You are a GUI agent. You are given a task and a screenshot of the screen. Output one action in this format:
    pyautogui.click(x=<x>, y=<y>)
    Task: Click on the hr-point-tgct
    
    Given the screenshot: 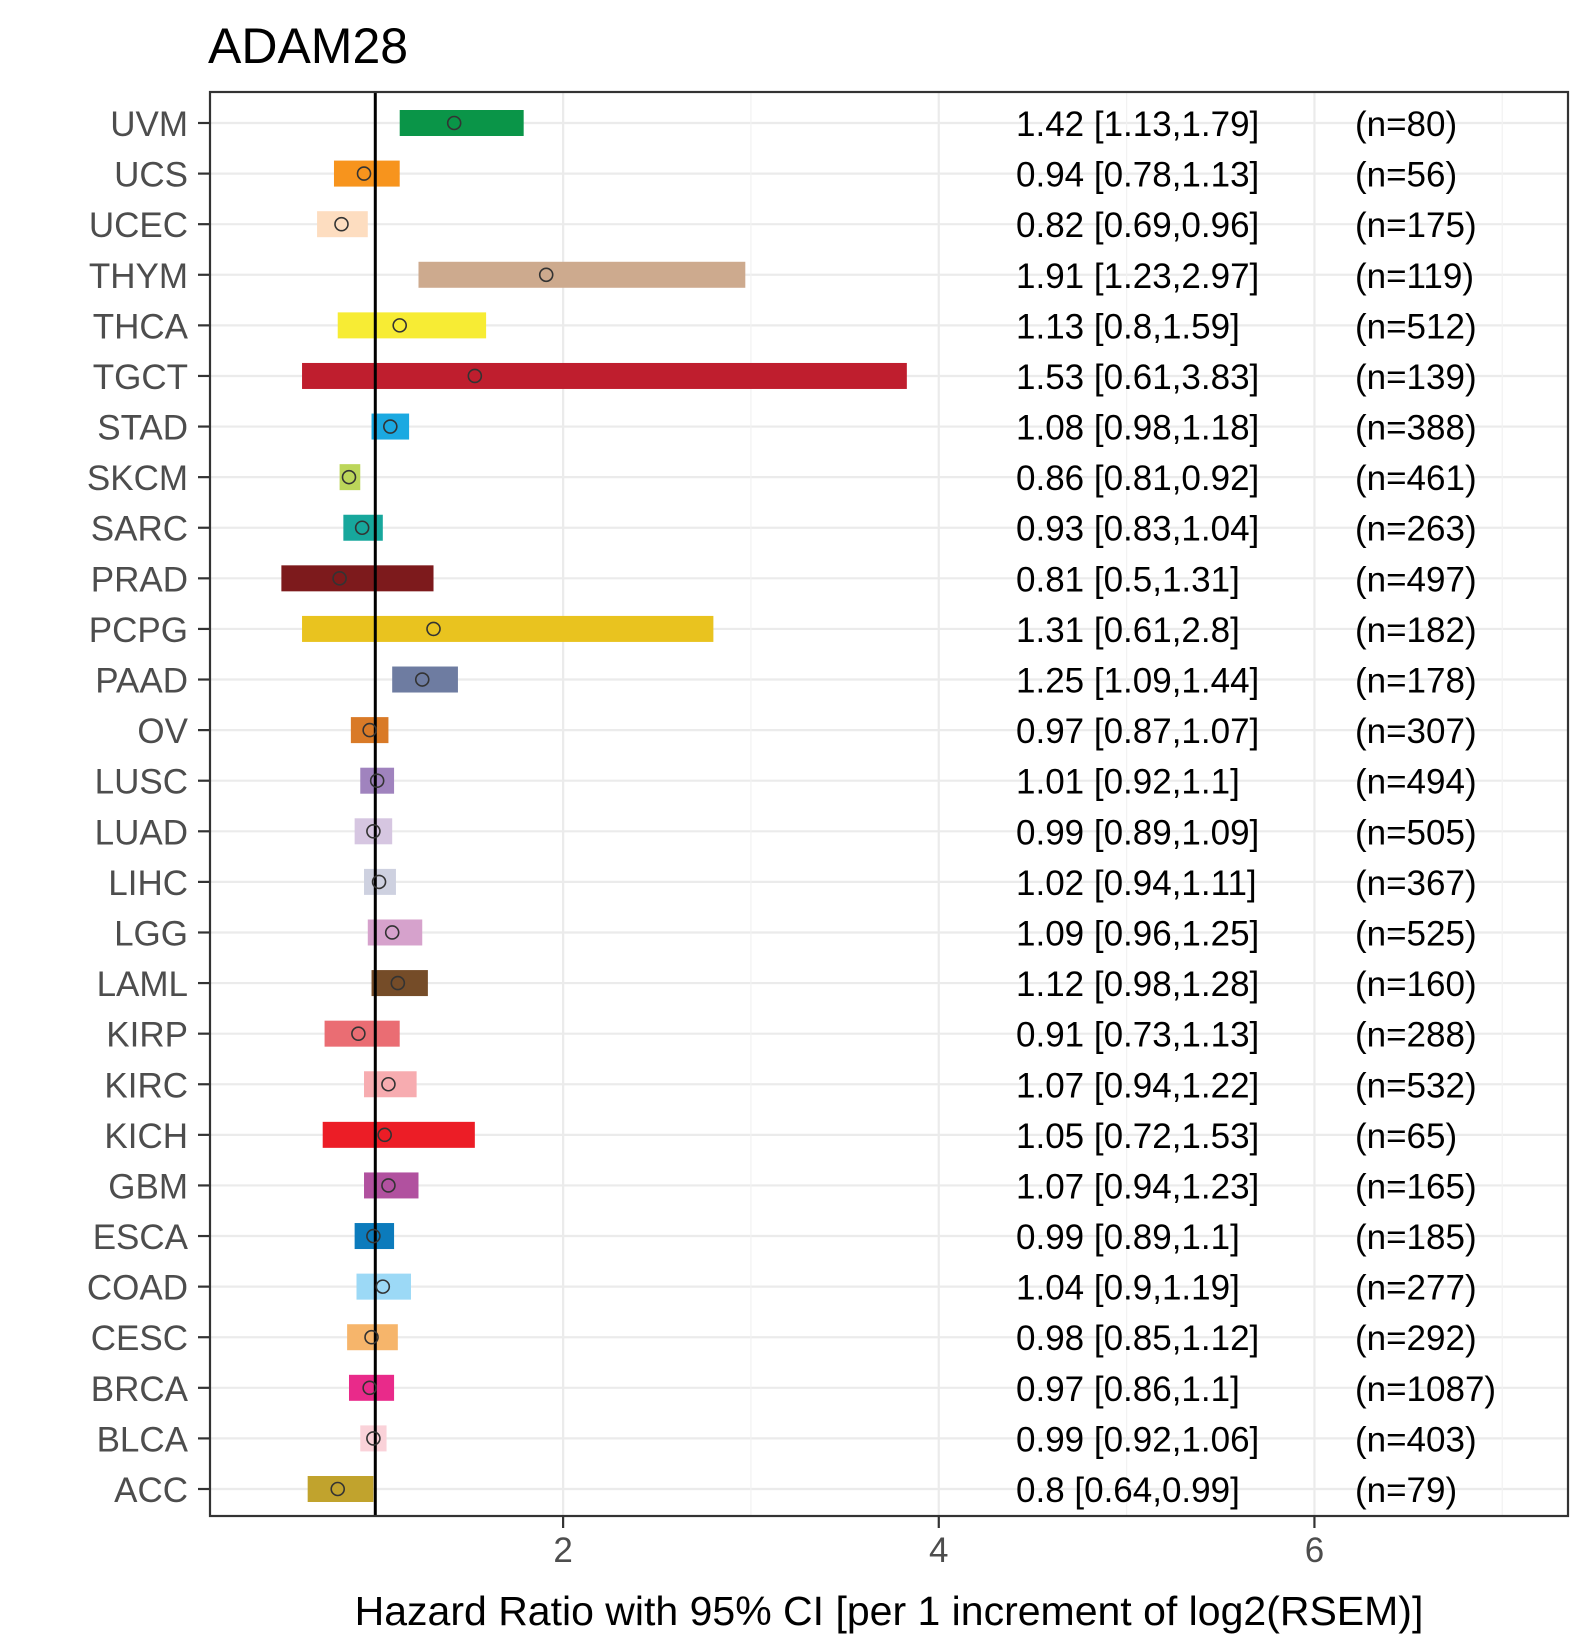 What is the action you would take?
    pyautogui.click(x=475, y=376)
    